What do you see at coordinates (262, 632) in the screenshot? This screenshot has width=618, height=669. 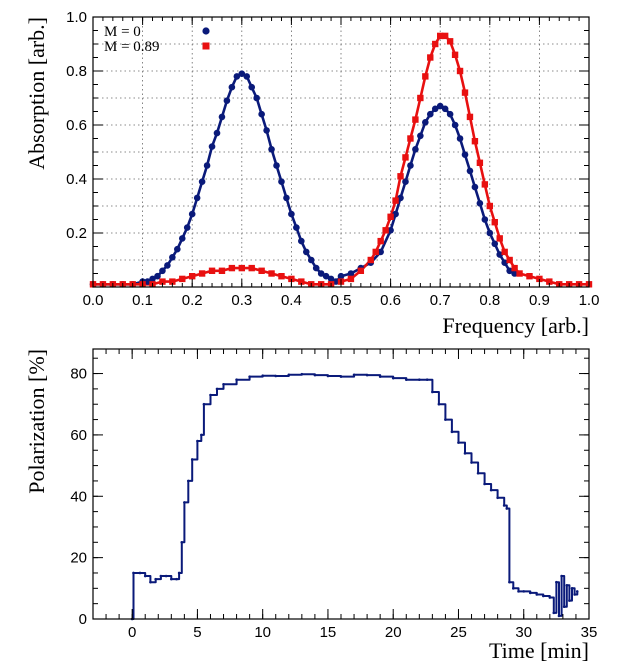 I see `x-tick-label: 10` at bounding box center [262, 632].